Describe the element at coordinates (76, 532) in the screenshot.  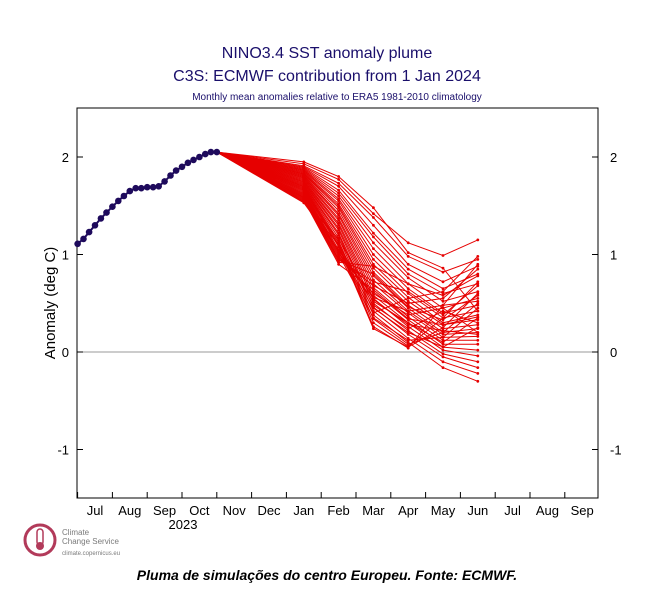
I see `logo-line1: Climate` at that location.